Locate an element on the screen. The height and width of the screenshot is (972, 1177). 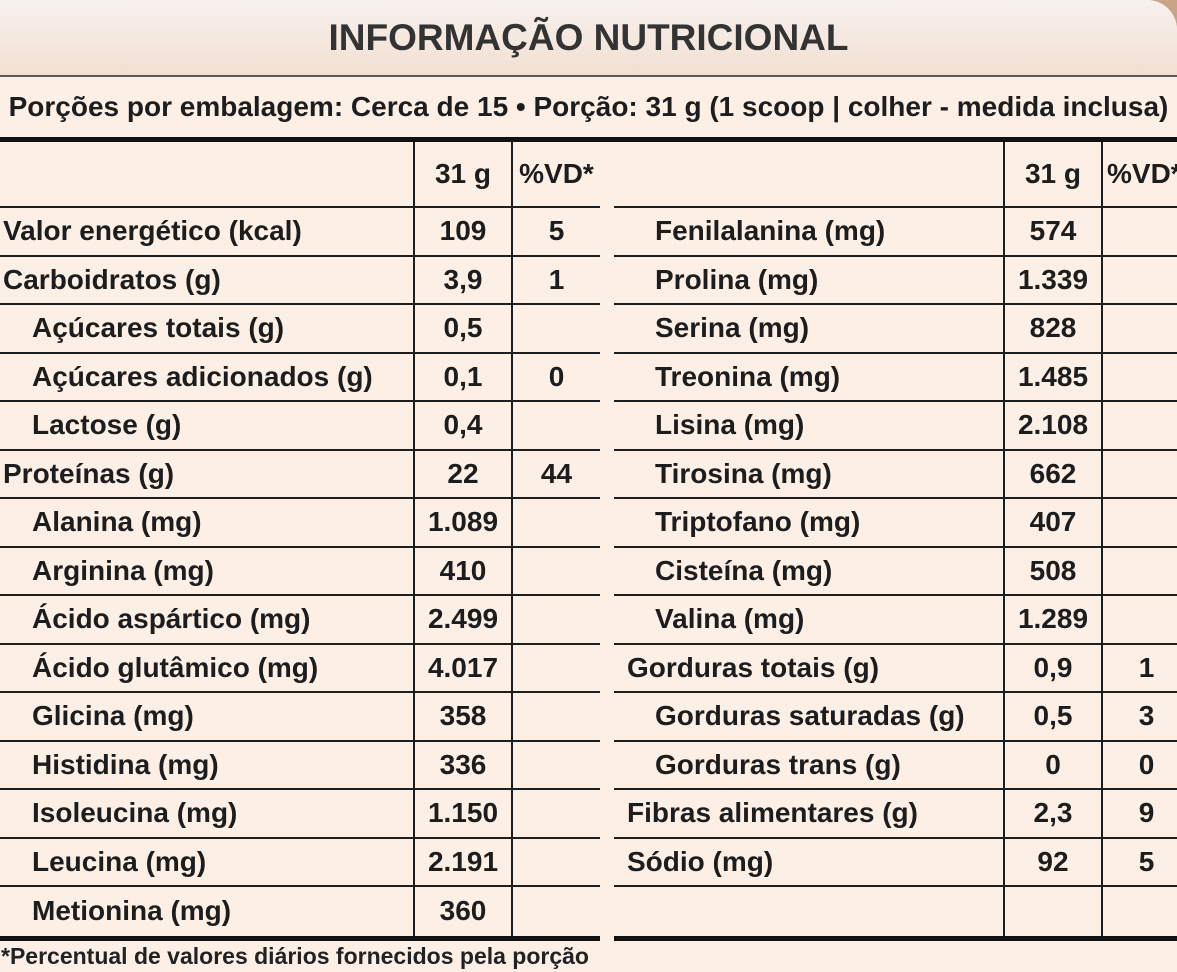
nutrient-amount-cell: 22 is located at coordinates (464, 473).